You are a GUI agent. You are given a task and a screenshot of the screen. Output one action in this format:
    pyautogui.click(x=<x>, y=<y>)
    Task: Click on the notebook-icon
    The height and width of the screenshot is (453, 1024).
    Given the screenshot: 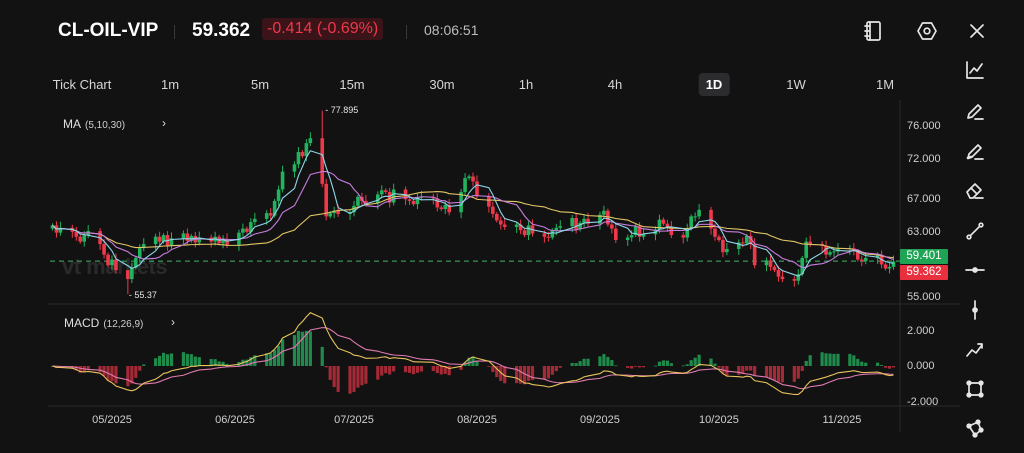 What is the action you would take?
    pyautogui.click(x=873, y=31)
    